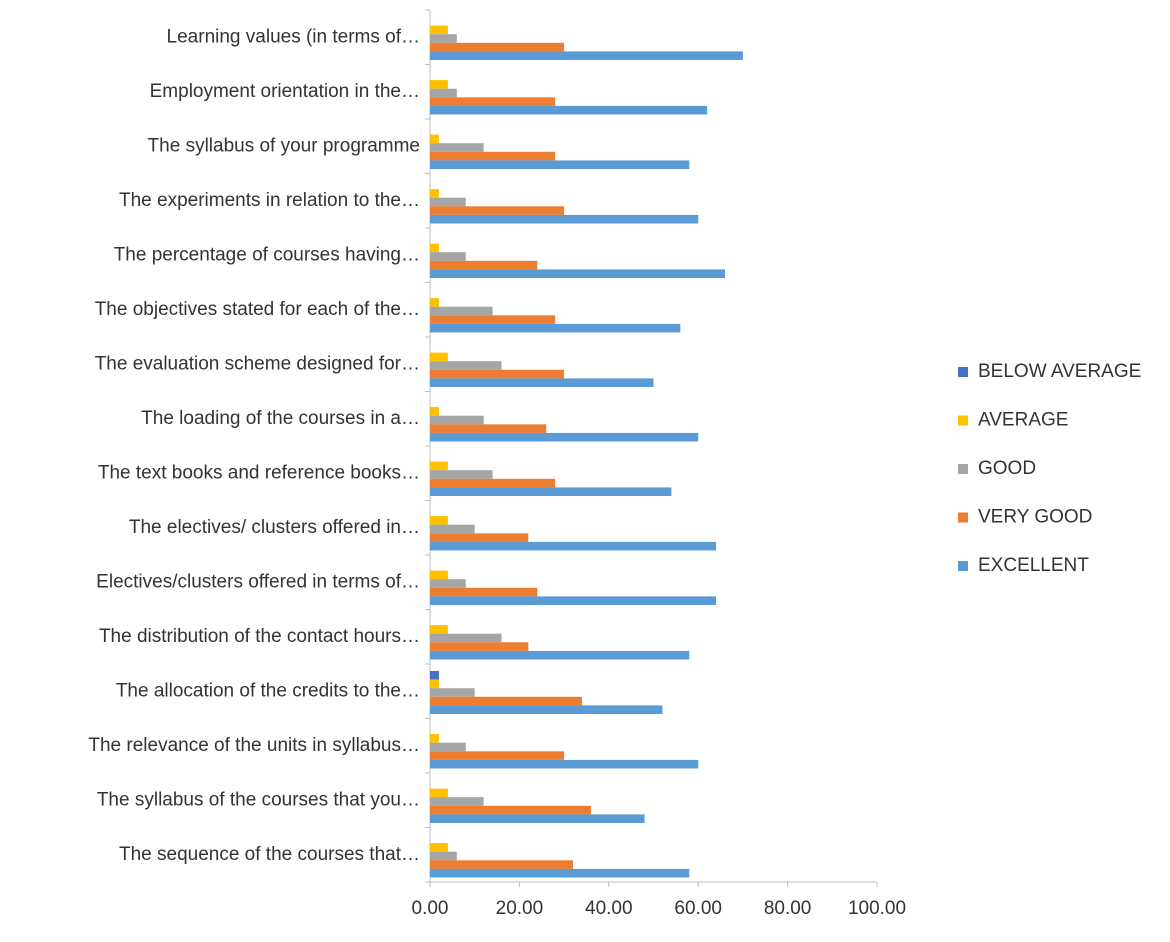 The height and width of the screenshot is (942, 1170). What do you see at coordinates (1007, 468) in the screenshot?
I see `legend-label: GOOD` at bounding box center [1007, 468].